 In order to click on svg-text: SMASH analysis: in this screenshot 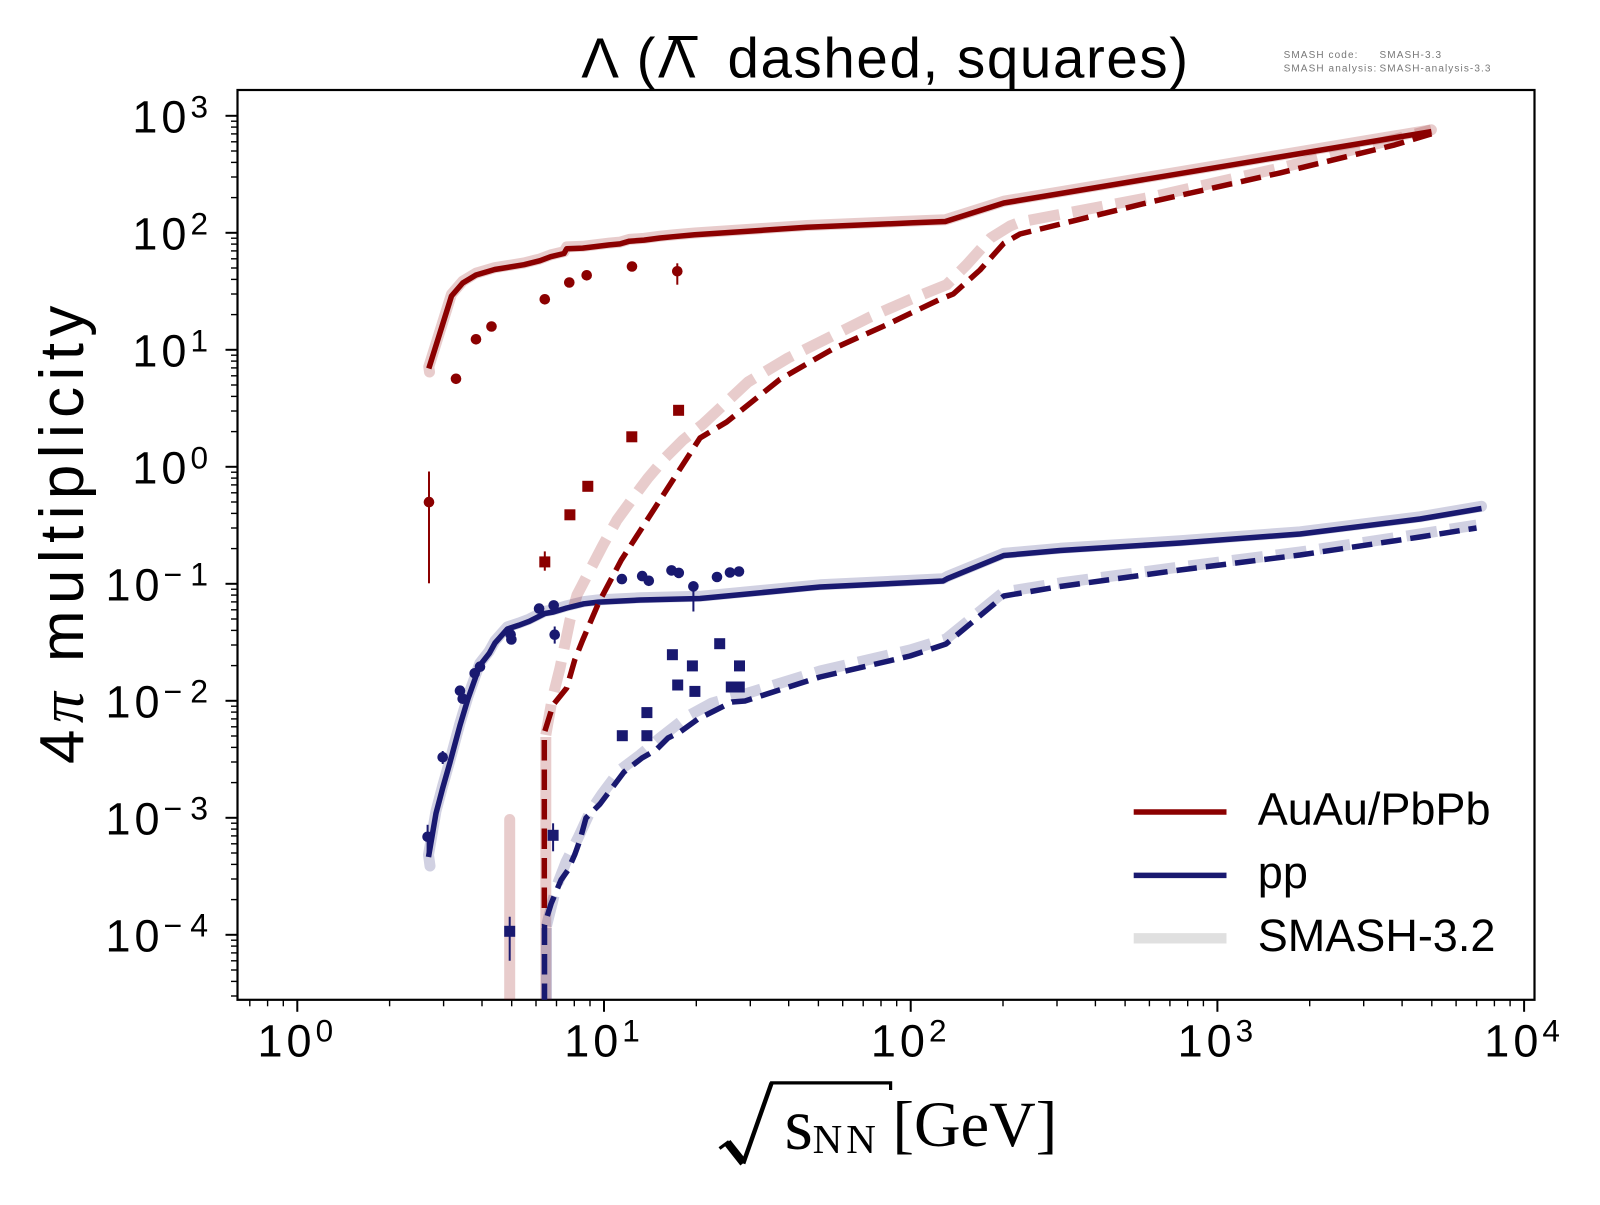, I will do `click(1331, 68)`.